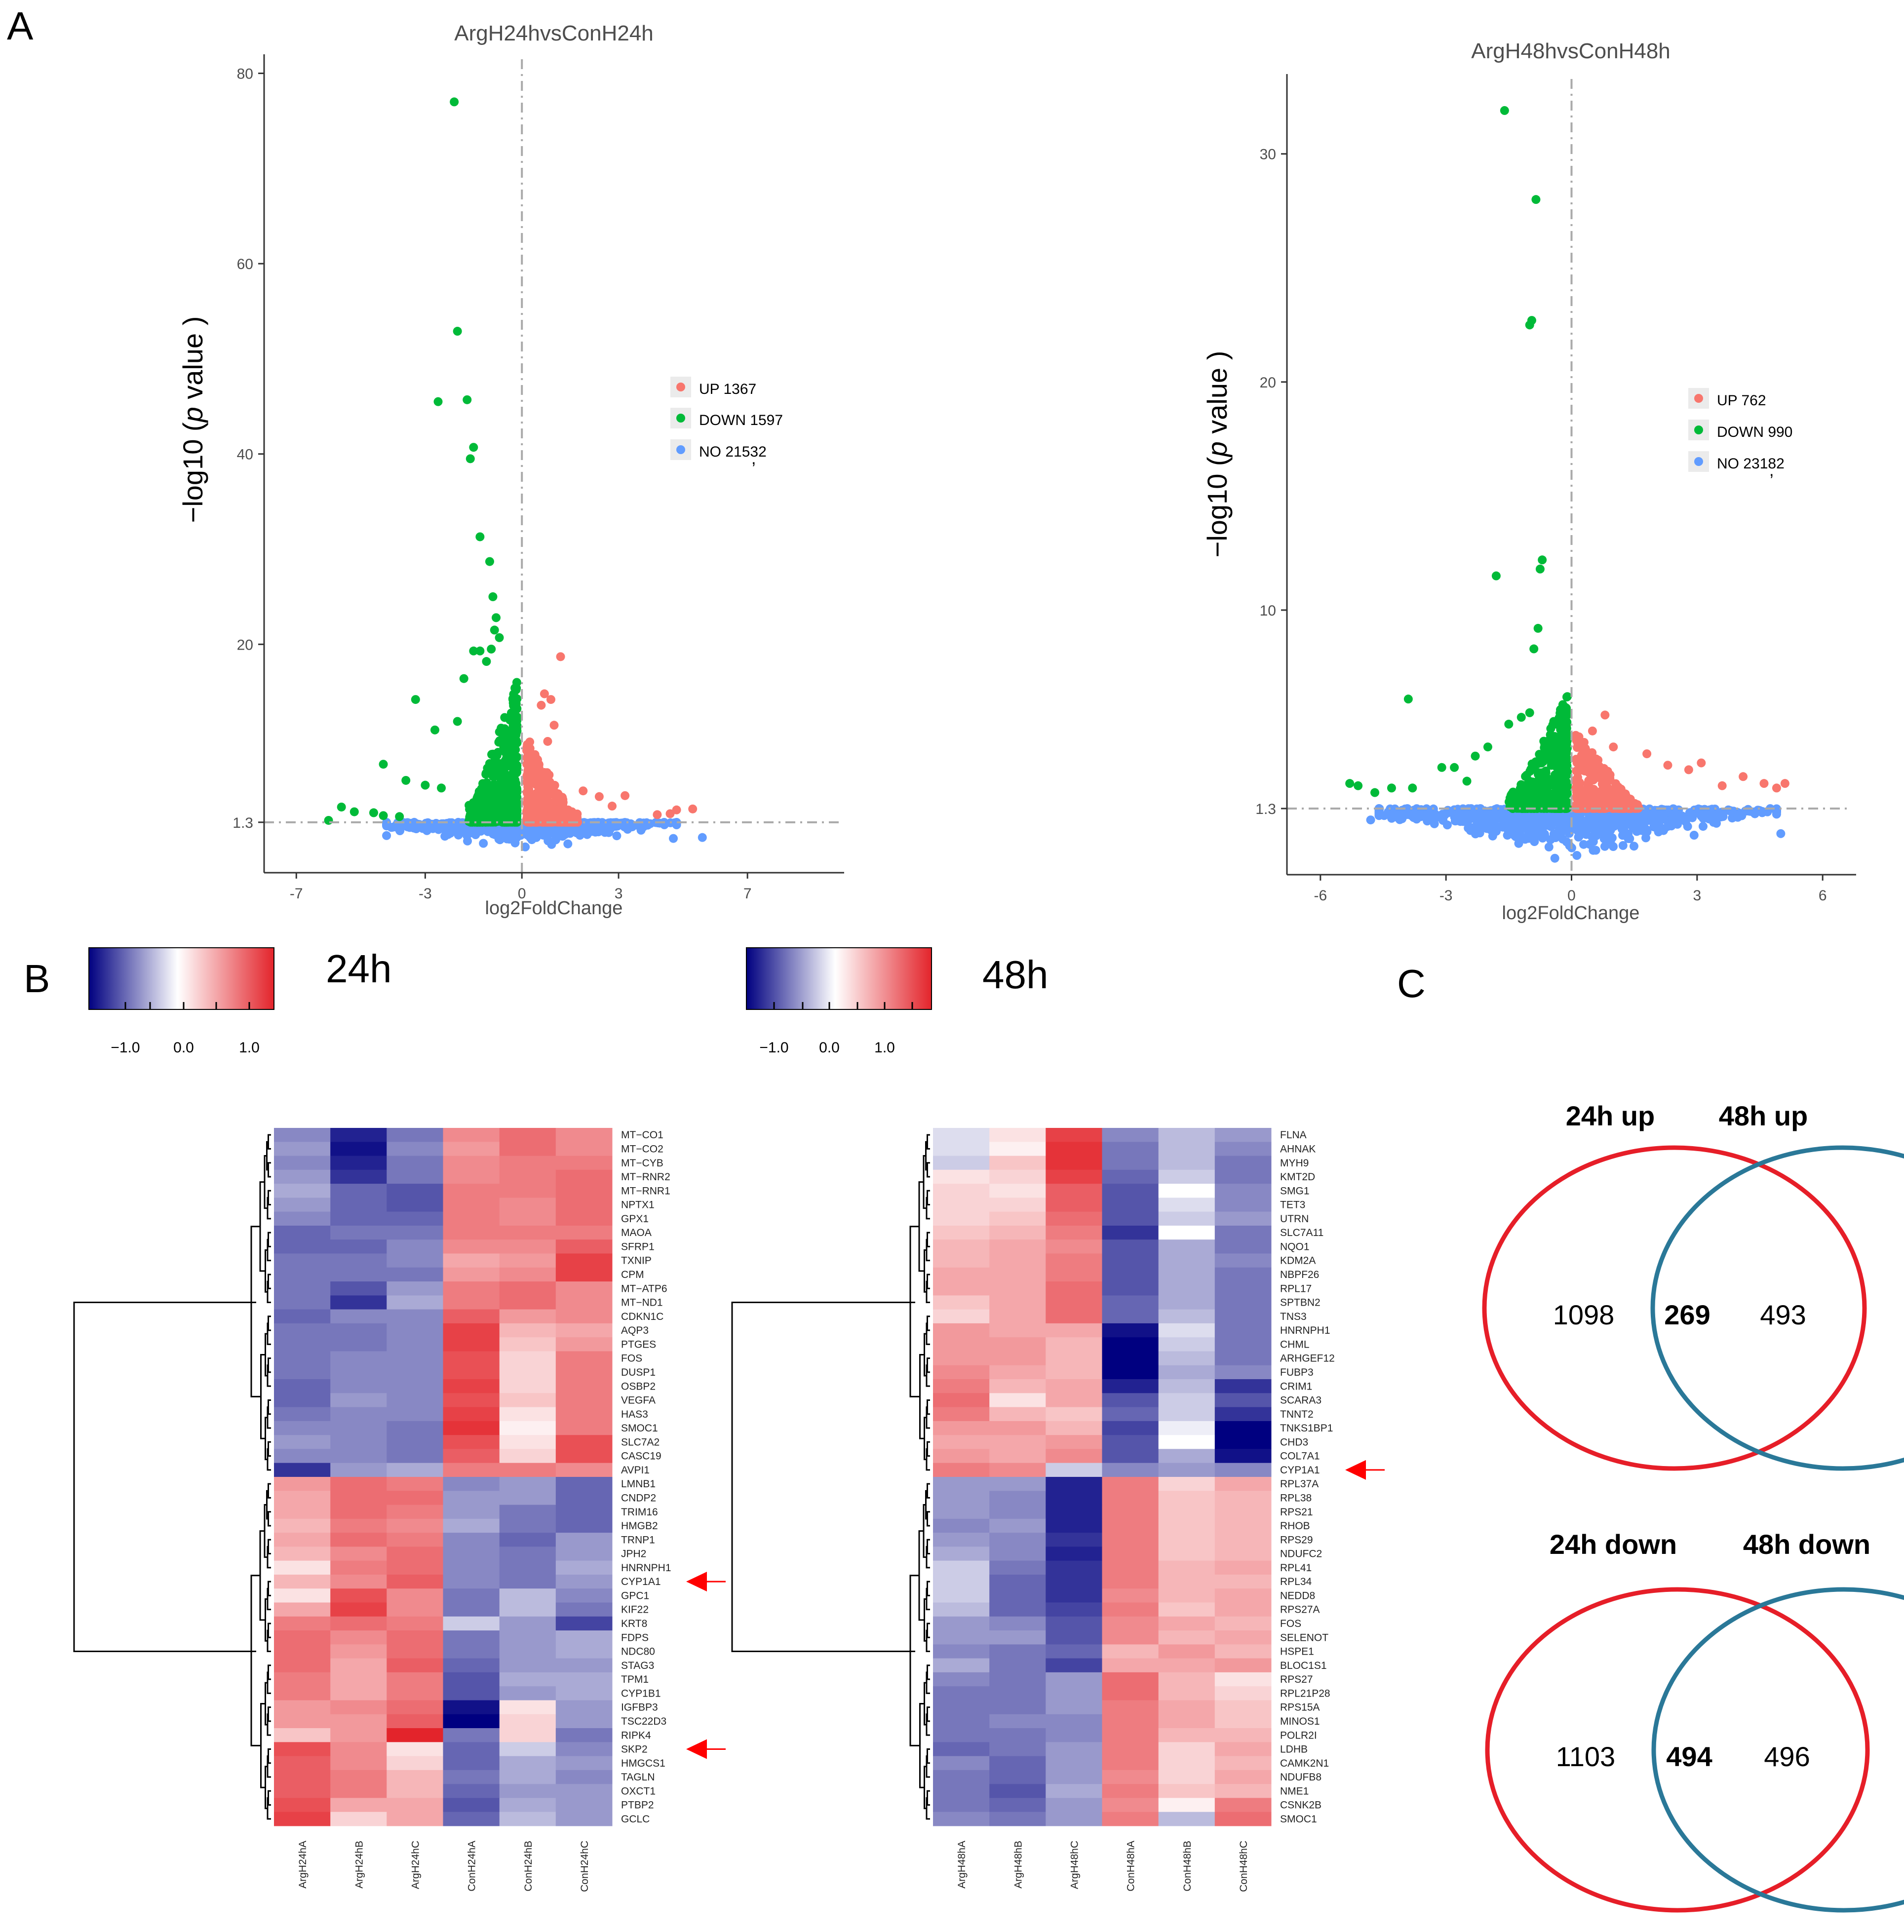 The image size is (1904, 1932). What do you see at coordinates (1674, 1308) in the screenshot?
I see `venn-up-circle-24h` at bounding box center [1674, 1308].